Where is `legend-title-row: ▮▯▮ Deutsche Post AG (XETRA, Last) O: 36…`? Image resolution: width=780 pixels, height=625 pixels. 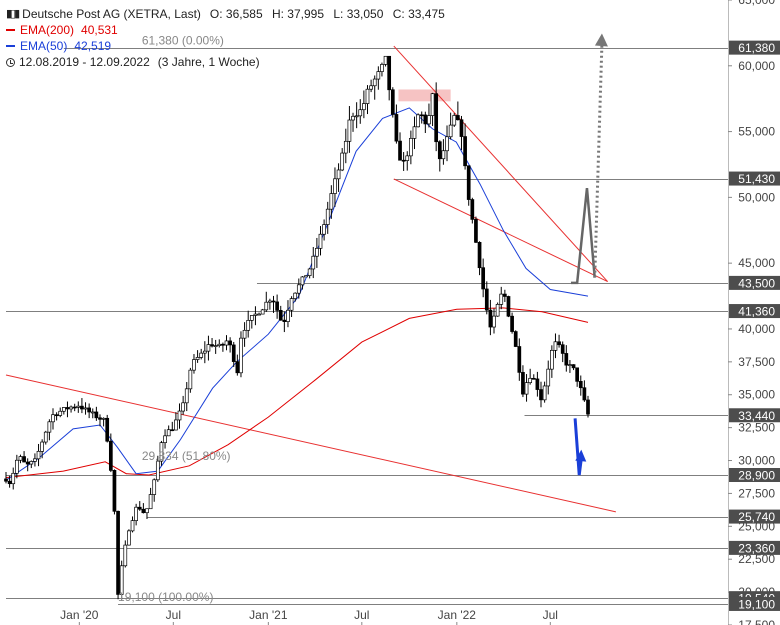
legend-title-row: ▮▯▮ Deutsche Post AG (XETRA, Last) O: 36… is located at coordinates (225, 14).